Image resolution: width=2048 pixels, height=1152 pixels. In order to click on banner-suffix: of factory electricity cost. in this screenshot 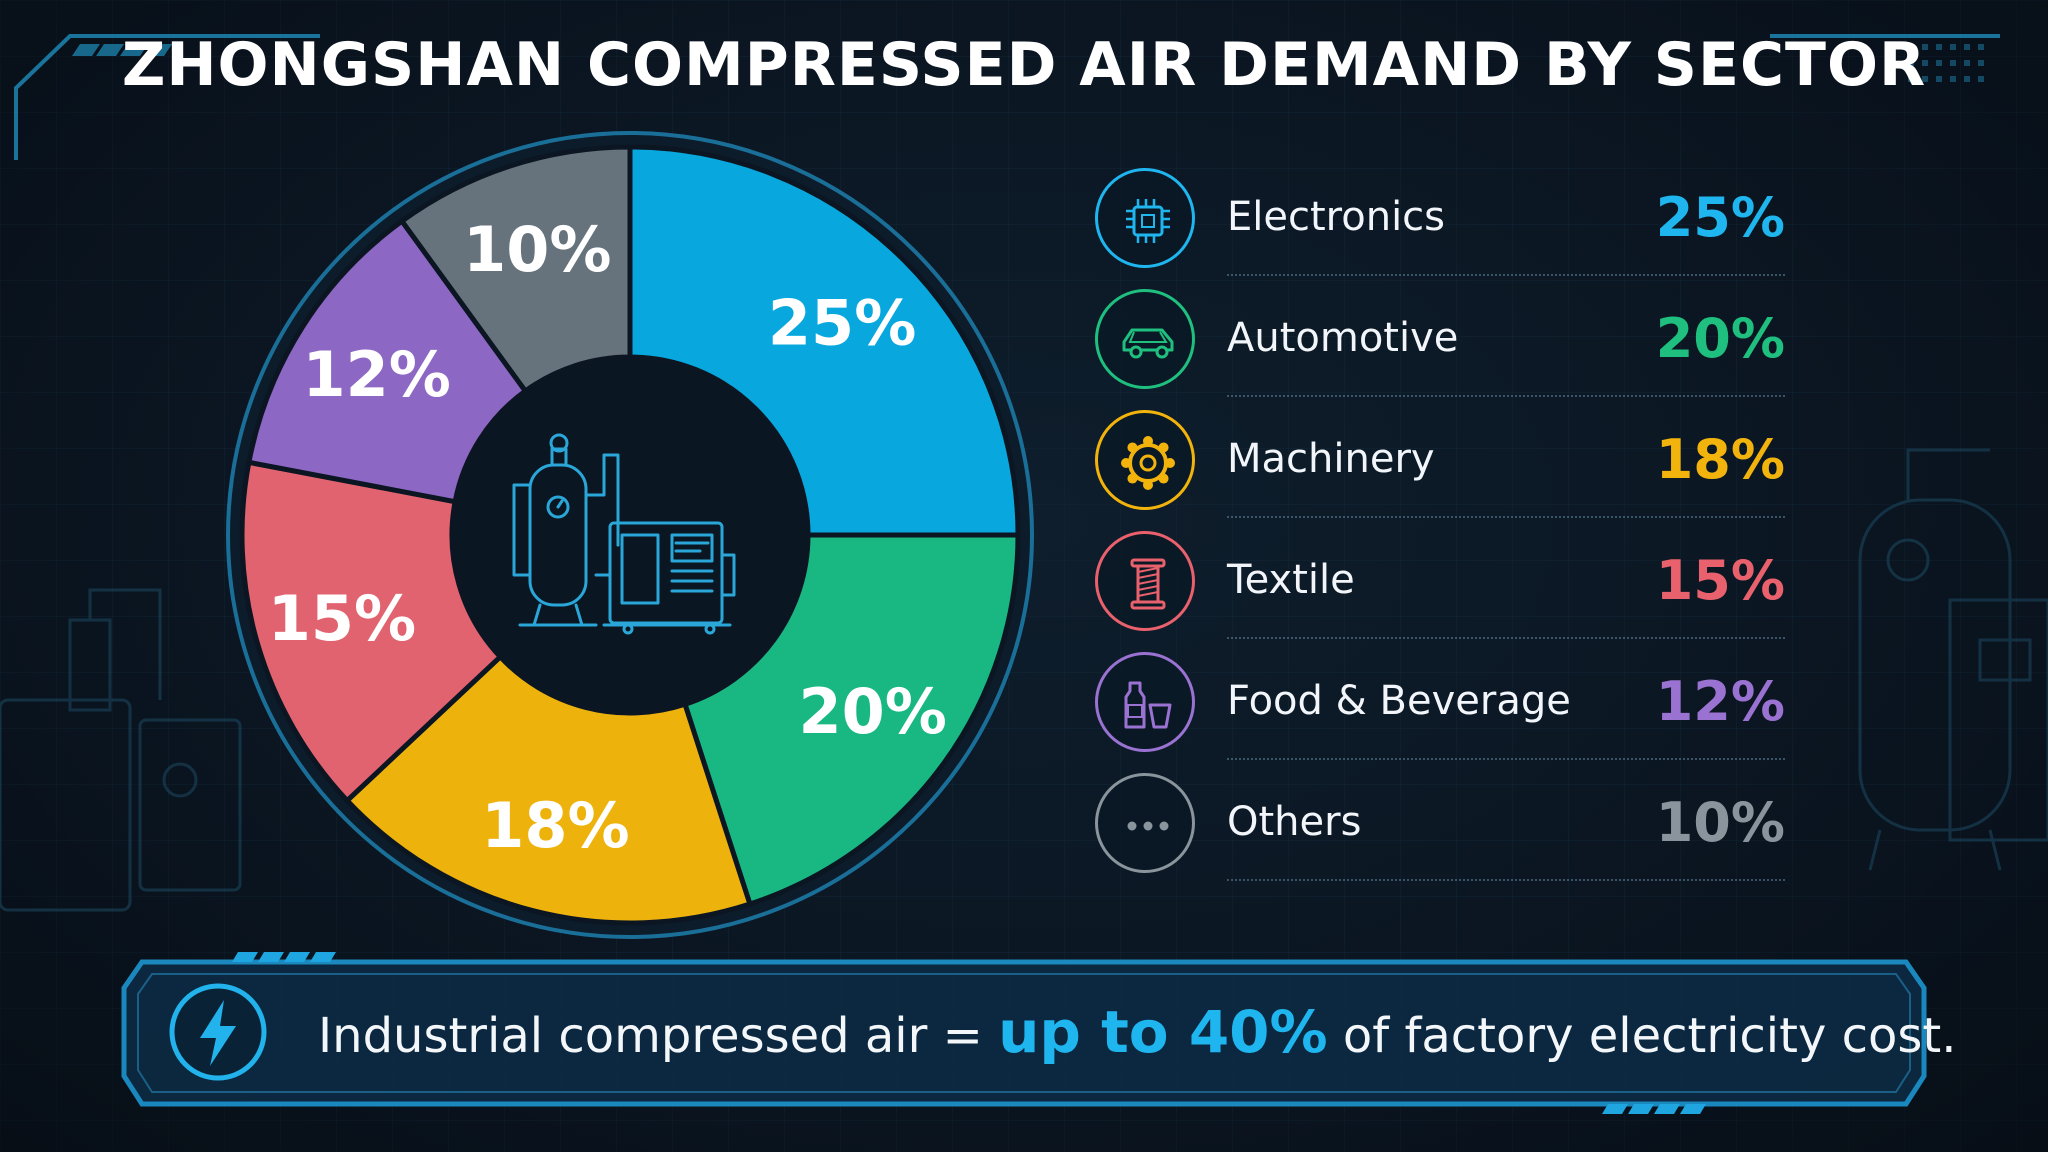, I will do `click(1642, 1036)`.